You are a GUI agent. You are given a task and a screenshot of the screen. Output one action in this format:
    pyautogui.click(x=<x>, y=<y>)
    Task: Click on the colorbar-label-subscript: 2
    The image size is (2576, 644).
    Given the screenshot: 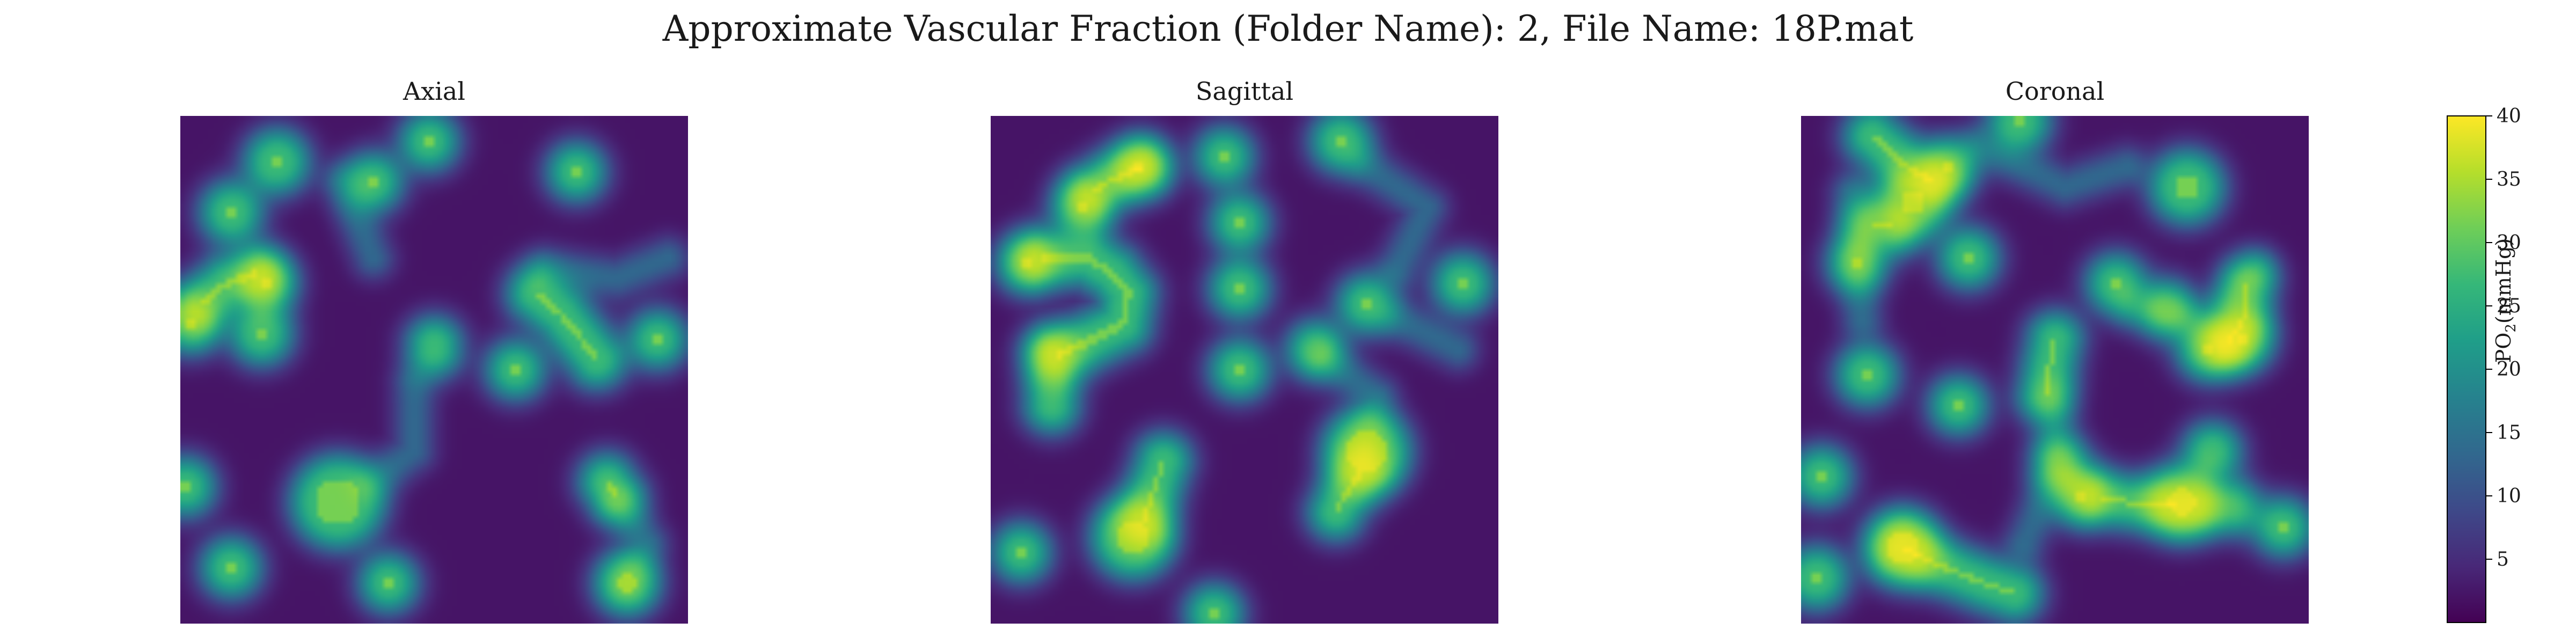 What is the action you would take?
    pyautogui.click(x=2510, y=328)
    